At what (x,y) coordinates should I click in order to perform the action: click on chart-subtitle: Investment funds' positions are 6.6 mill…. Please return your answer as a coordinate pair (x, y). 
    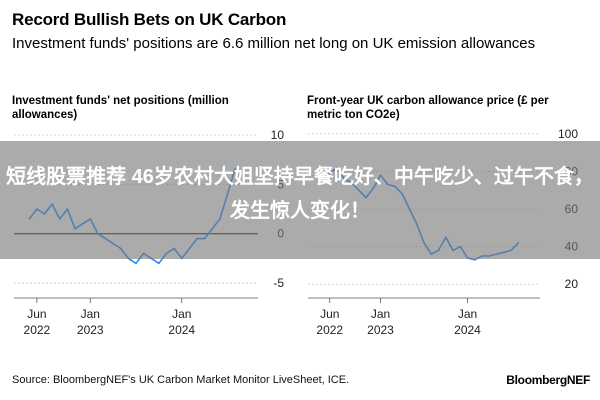
    Looking at the image, I should click on (274, 43).